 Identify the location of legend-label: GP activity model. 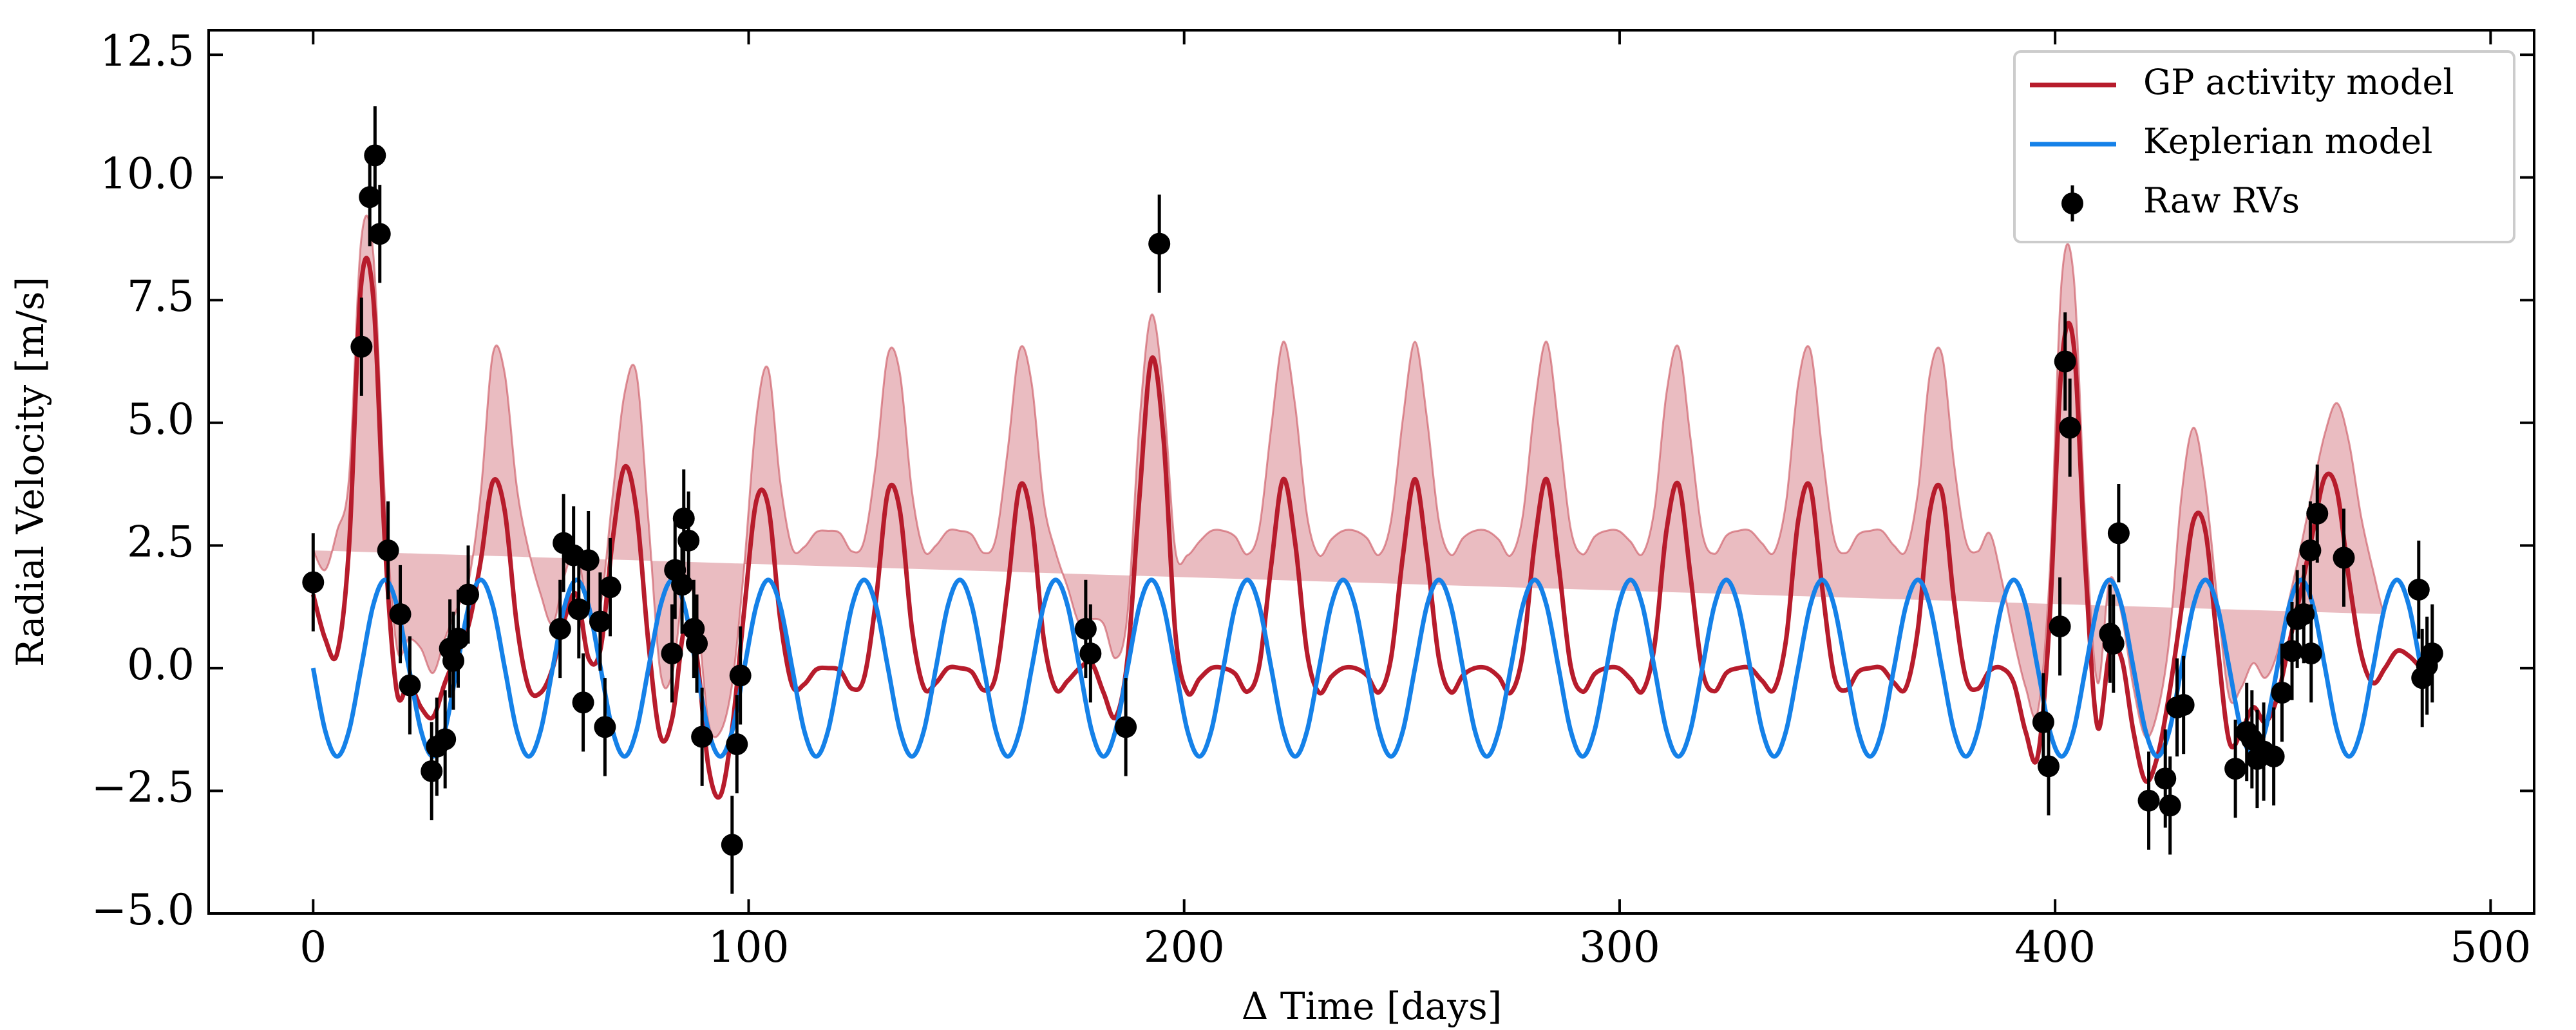
(2298, 82).